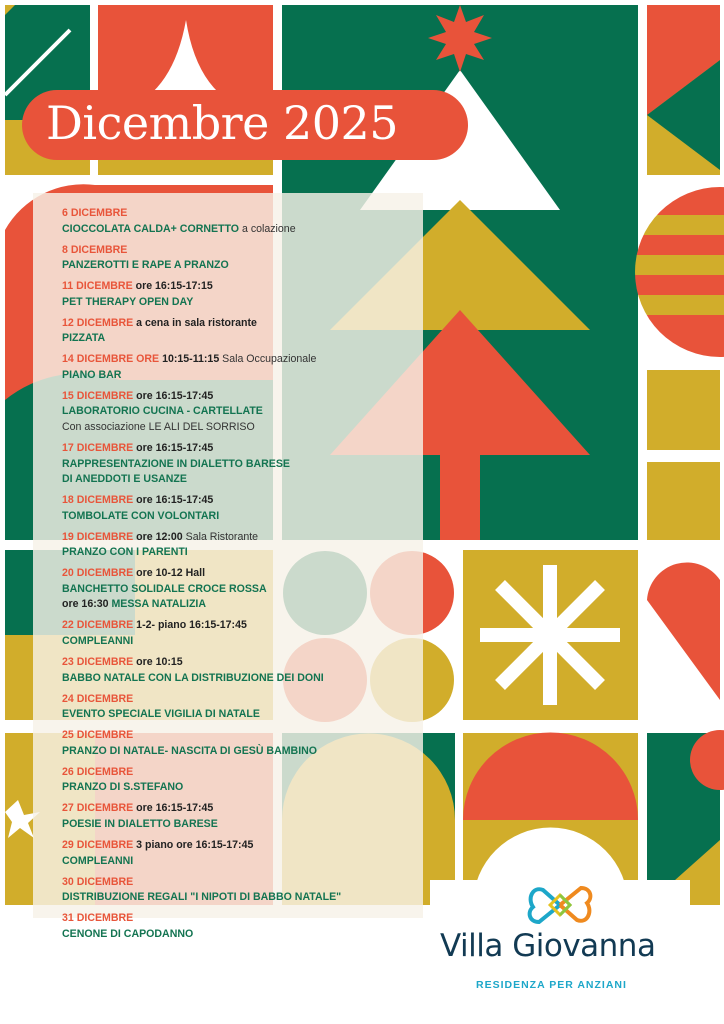  I want to click on event-date: 12 DICEMBRE, so click(98, 322).